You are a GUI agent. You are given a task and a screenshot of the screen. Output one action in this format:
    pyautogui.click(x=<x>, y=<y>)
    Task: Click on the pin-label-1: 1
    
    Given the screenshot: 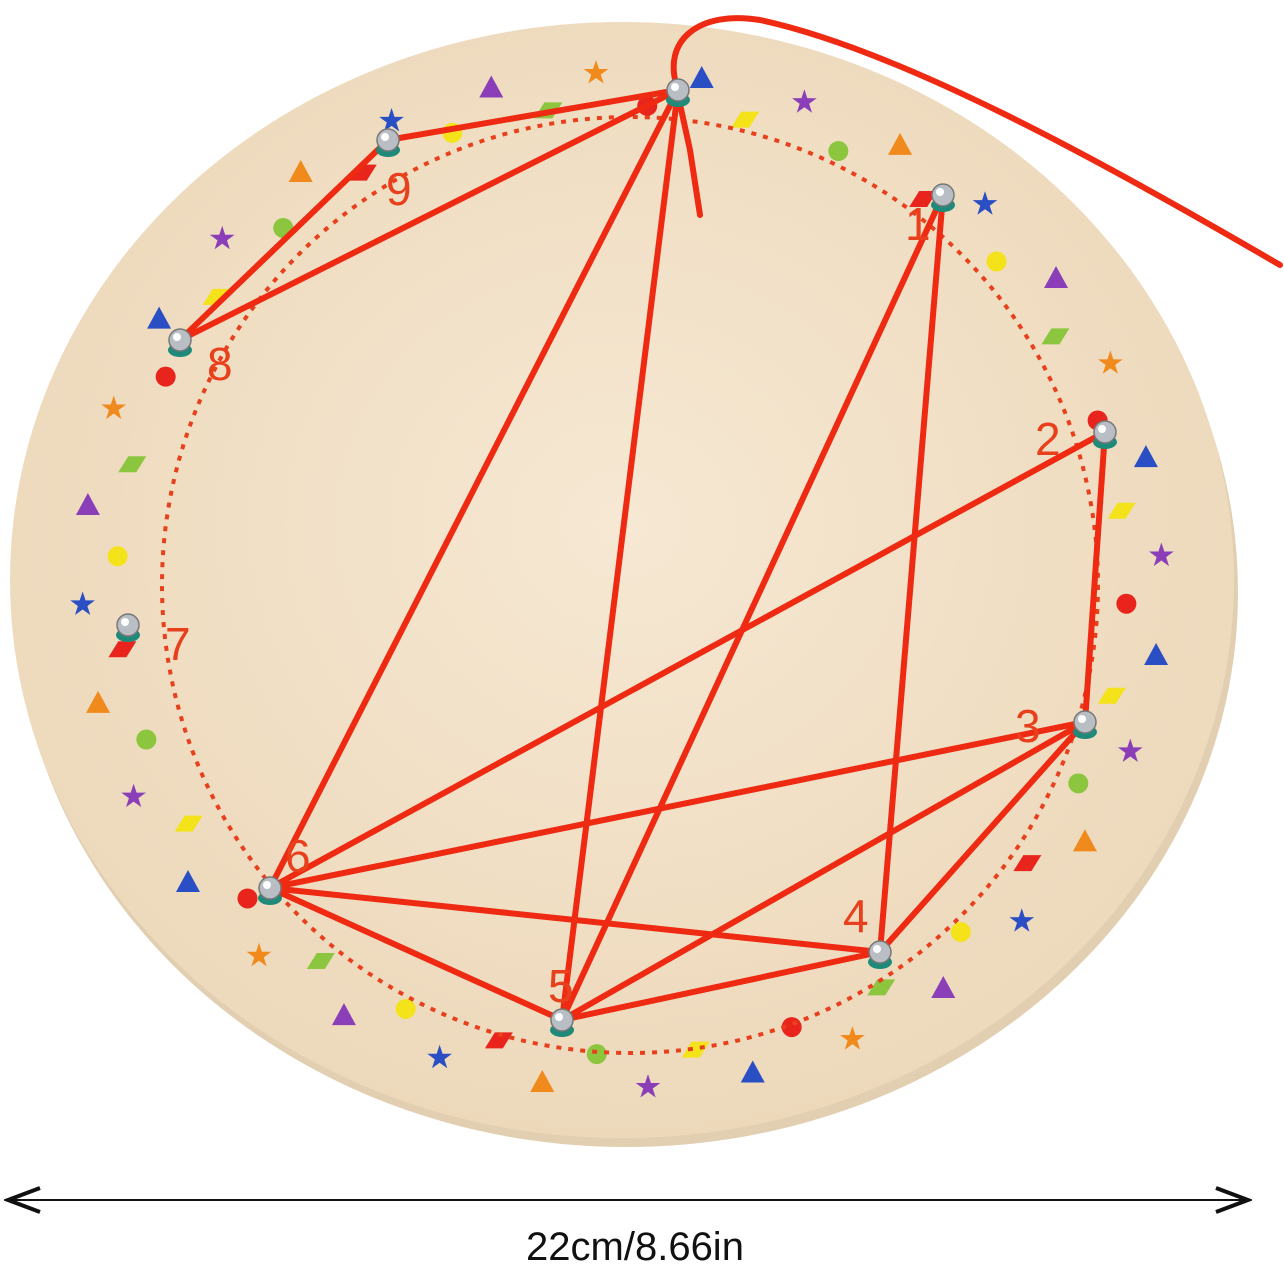 What is the action you would take?
    pyautogui.click(x=918, y=224)
    